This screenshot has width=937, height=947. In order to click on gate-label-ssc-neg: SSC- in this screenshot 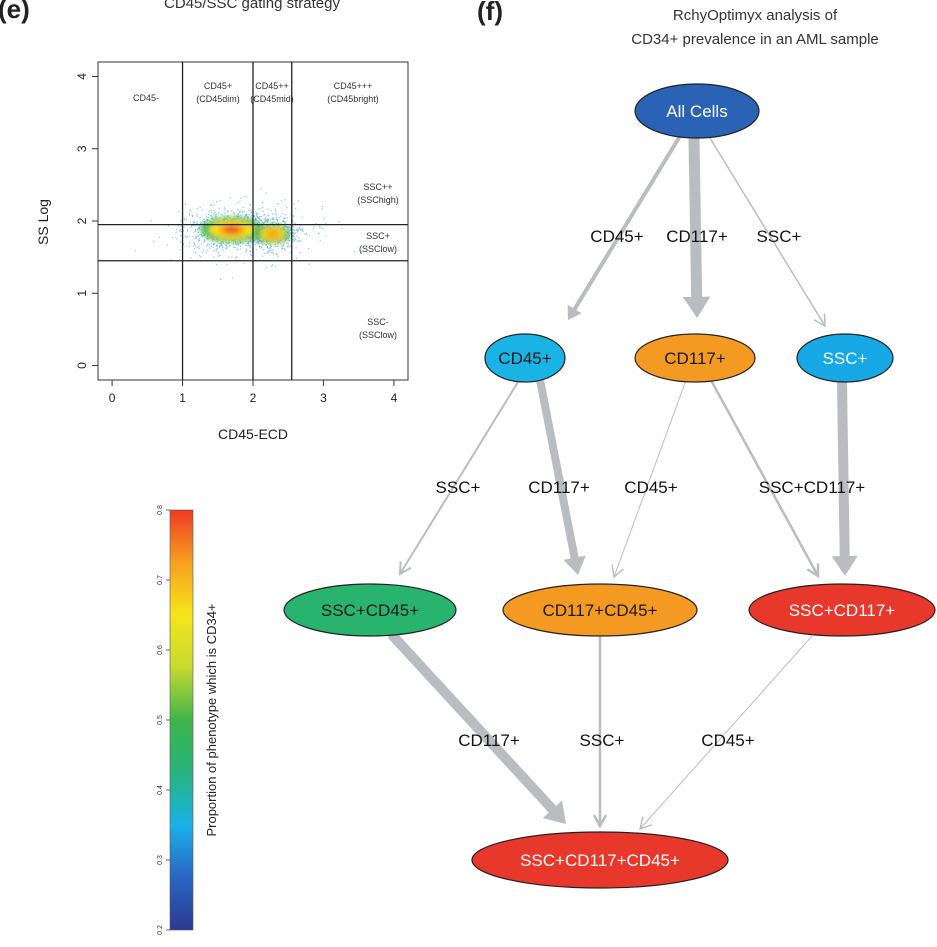, I will do `click(378, 322)`.